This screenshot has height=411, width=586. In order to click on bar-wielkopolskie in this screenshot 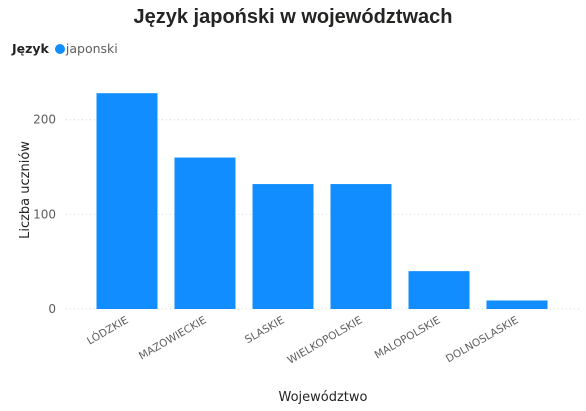, I will do `click(361, 246)`.